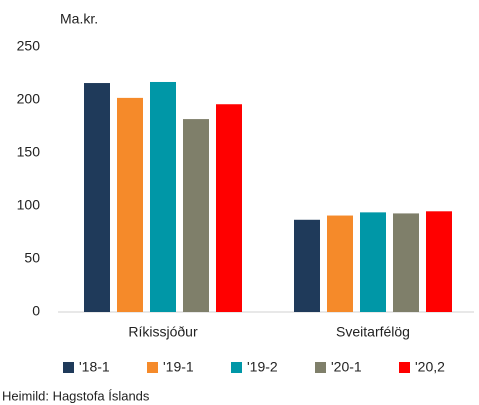 The width and height of the screenshot is (479, 405). Describe the element at coordinates (29, 46) in the screenshot. I see `y-tick-label: 250` at that location.